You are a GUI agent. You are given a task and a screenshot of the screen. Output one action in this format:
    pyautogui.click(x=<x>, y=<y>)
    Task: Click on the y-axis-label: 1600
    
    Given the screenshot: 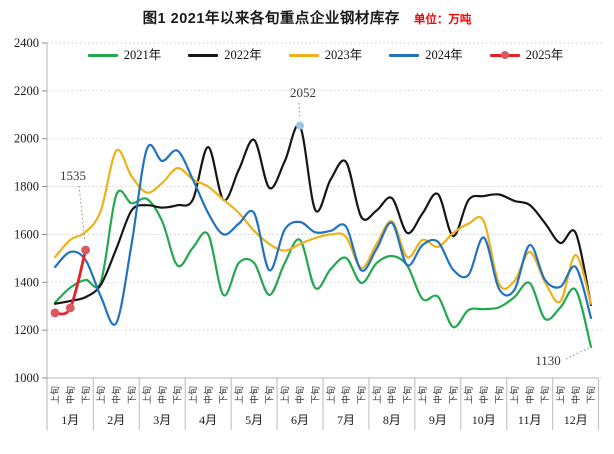 What is the action you would take?
    pyautogui.click(x=26, y=234)
    